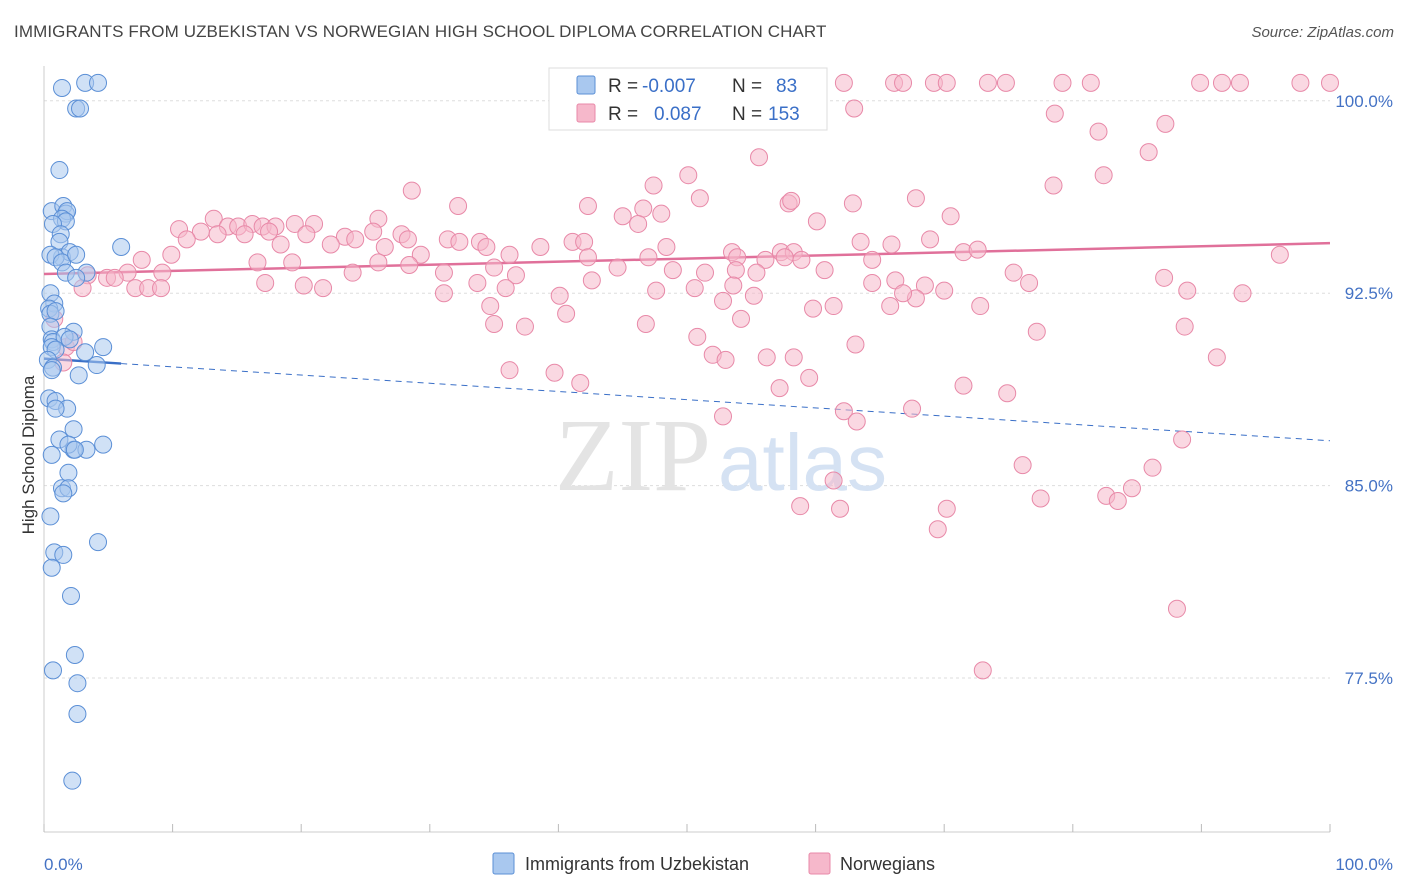  What do you see at coordinates (1364, 864) in the screenshot?
I see `x-tick-label-max: 100.0%` at bounding box center [1364, 864].